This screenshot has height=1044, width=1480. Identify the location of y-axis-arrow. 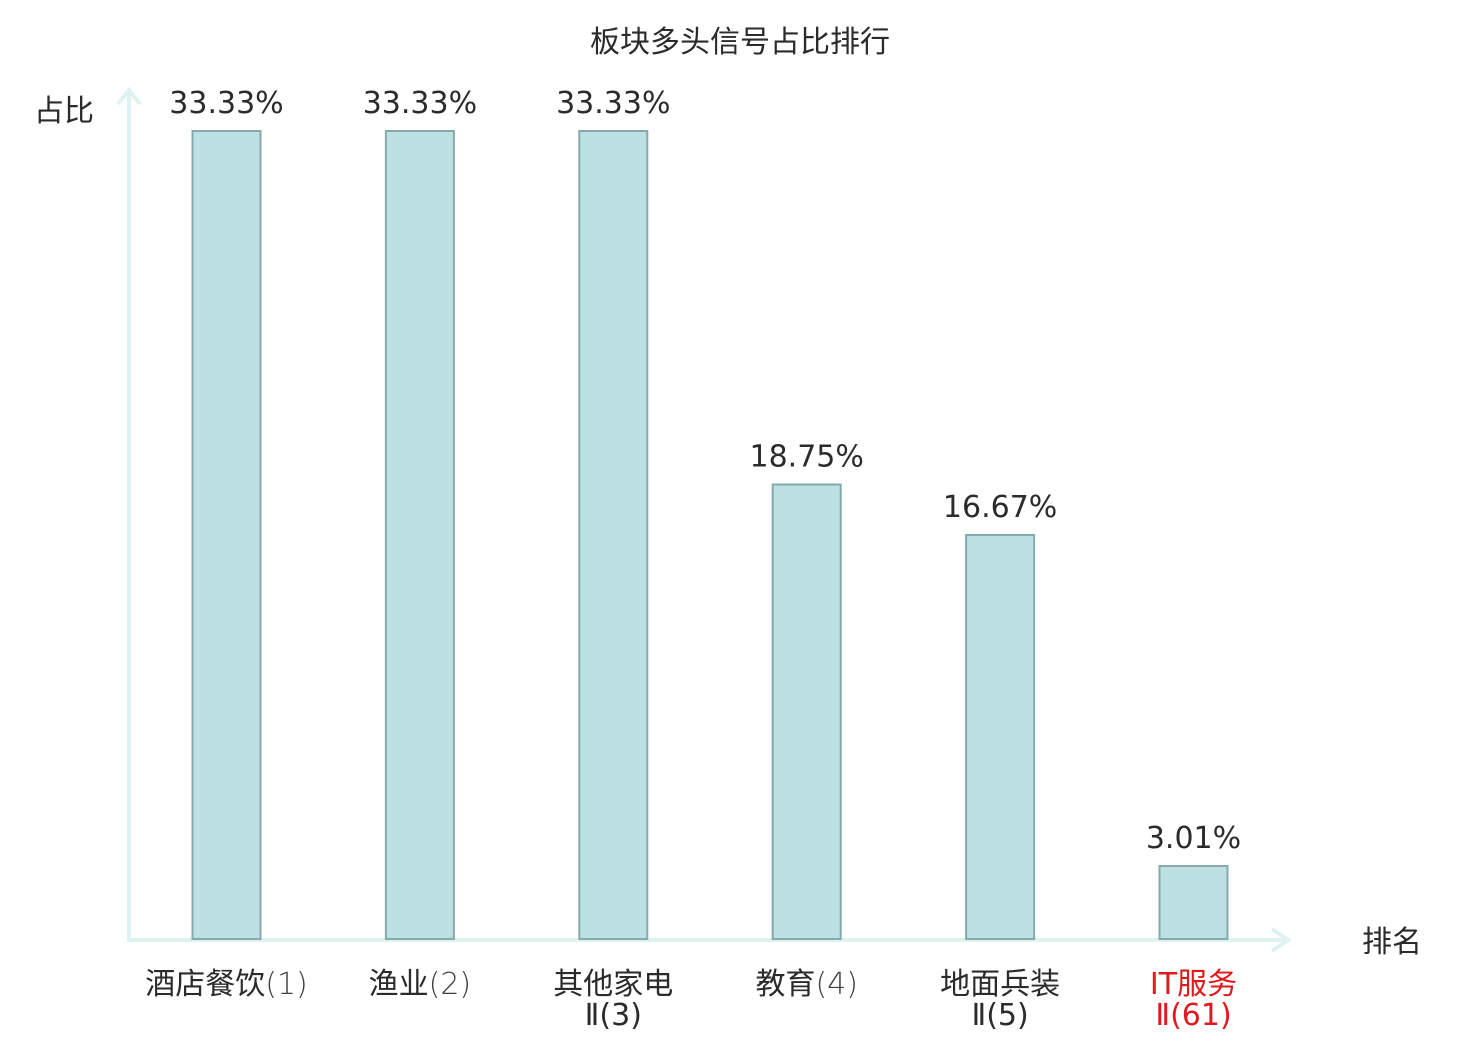
(129, 96).